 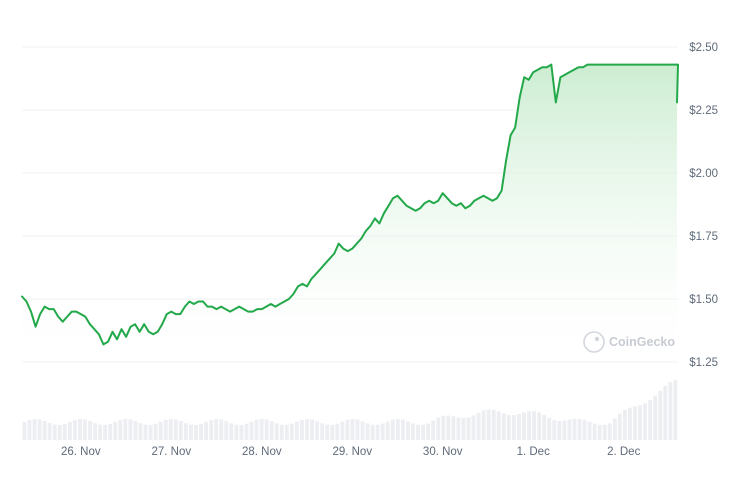 I want to click on x-tick-label: 28. Nov, so click(x=262, y=452).